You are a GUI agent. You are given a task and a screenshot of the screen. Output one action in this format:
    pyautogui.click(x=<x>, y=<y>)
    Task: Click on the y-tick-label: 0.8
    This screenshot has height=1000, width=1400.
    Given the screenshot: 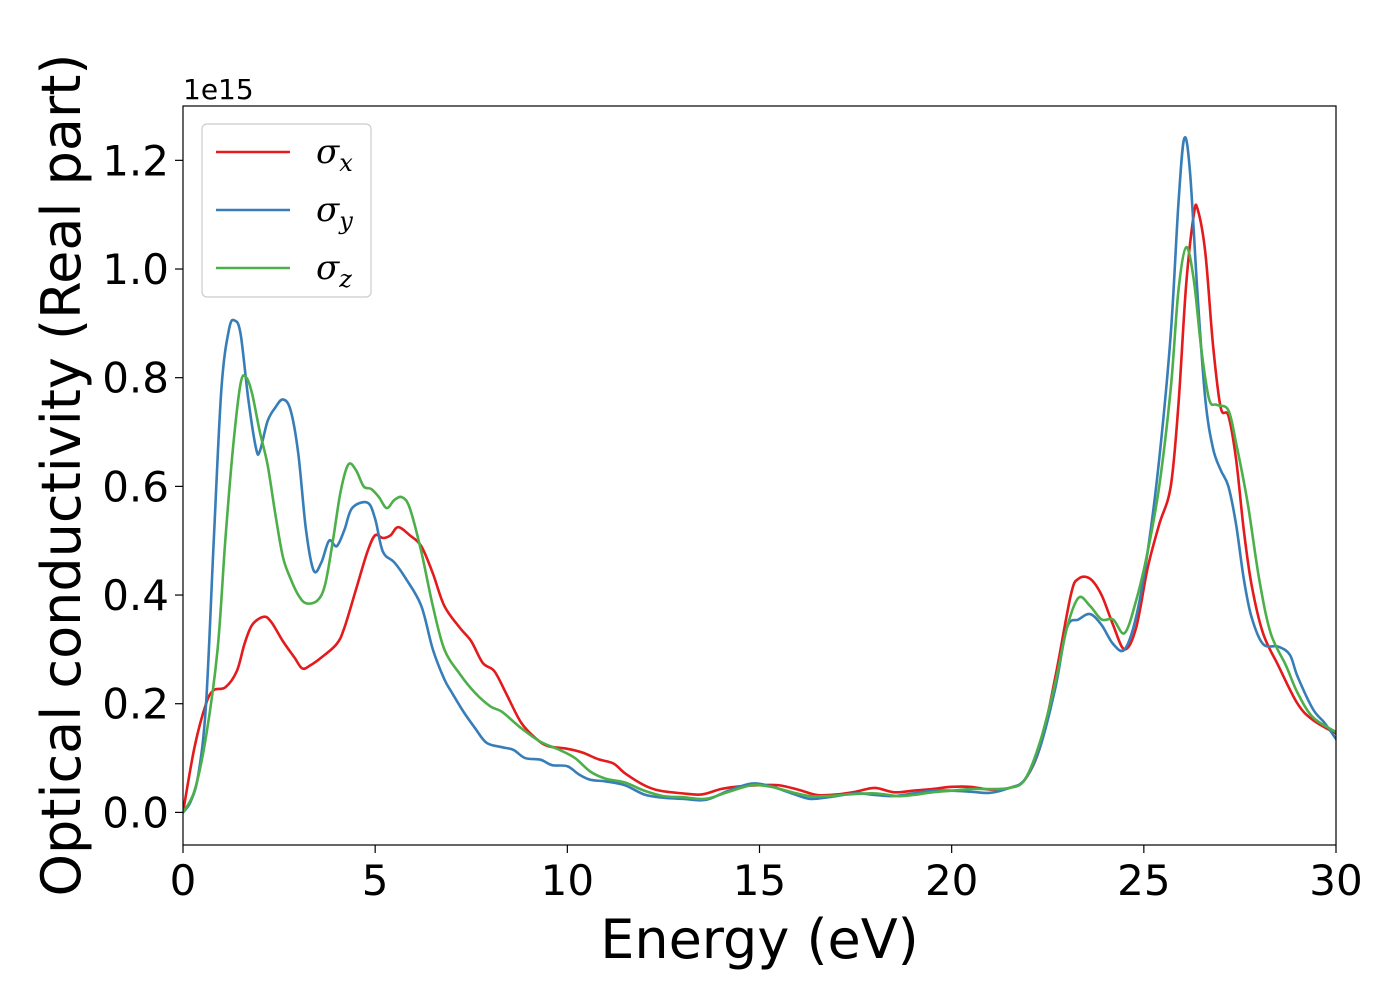 What is the action you would take?
    pyautogui.click(x=135, y=378)
    